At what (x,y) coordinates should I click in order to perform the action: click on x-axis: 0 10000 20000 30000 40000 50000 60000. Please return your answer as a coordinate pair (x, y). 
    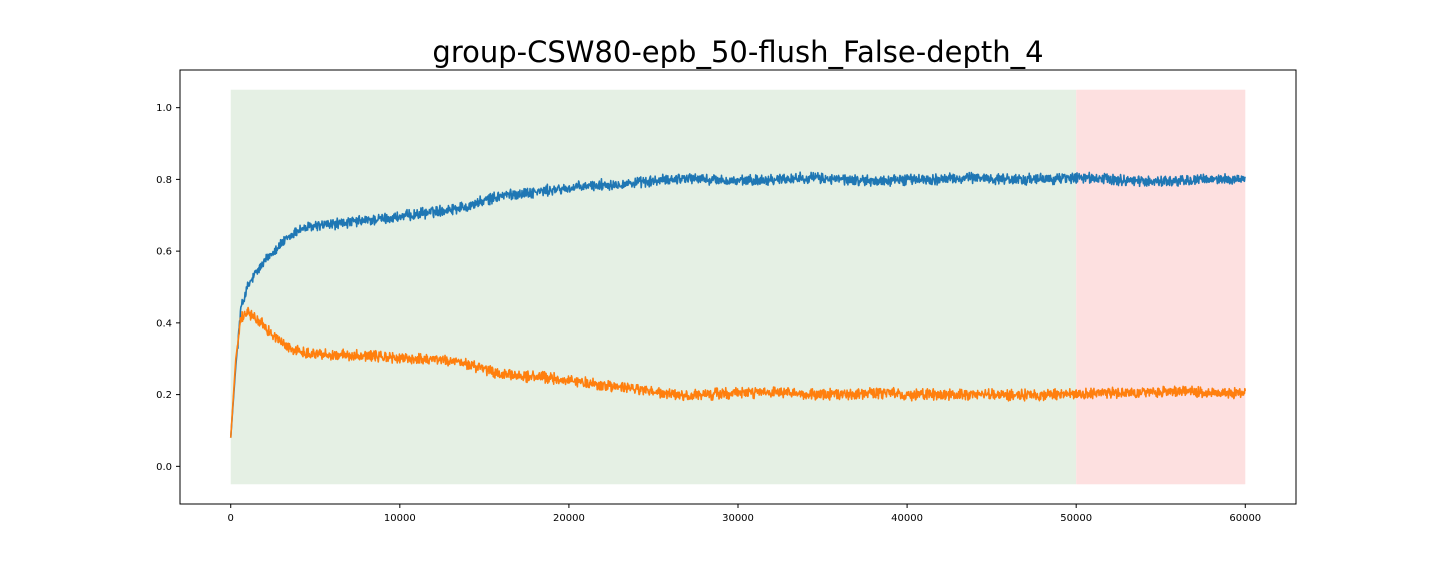
    Looking at the image, I should click on (744, 514).